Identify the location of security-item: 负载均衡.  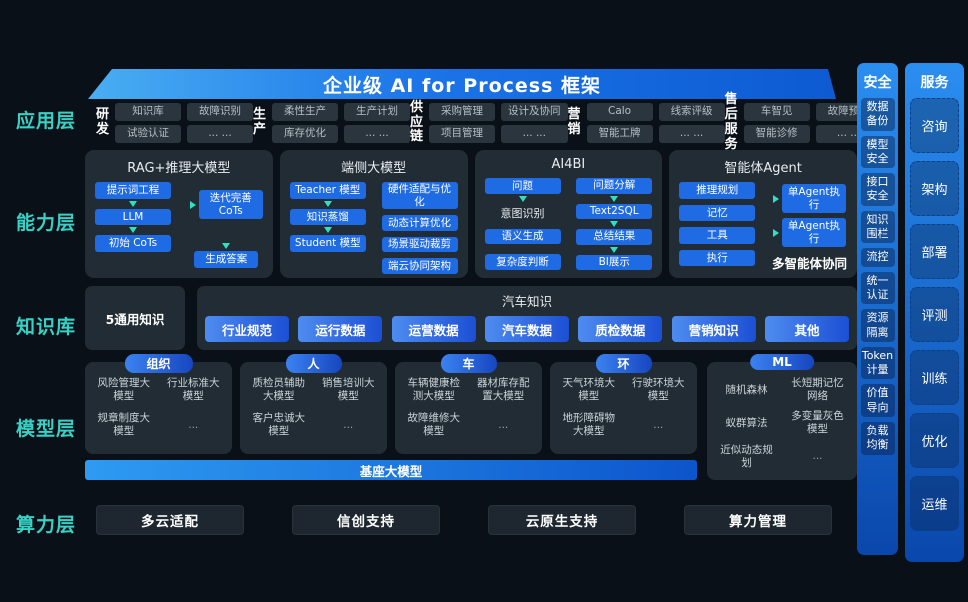
(877, 438).